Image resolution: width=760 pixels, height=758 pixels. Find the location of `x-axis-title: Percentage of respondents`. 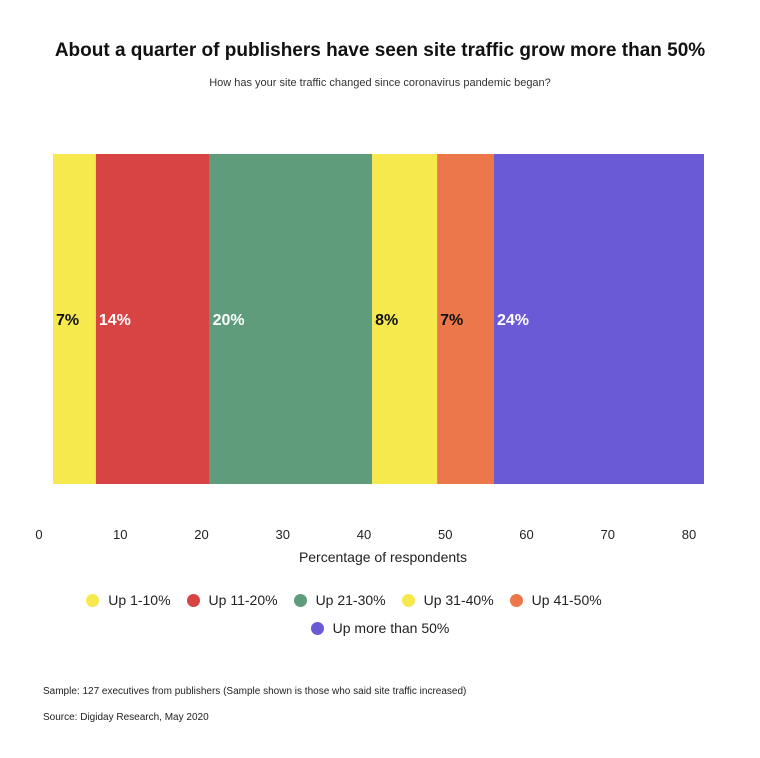

x-axis-title: Percentage of respondents is located at coordinates (383, 557).